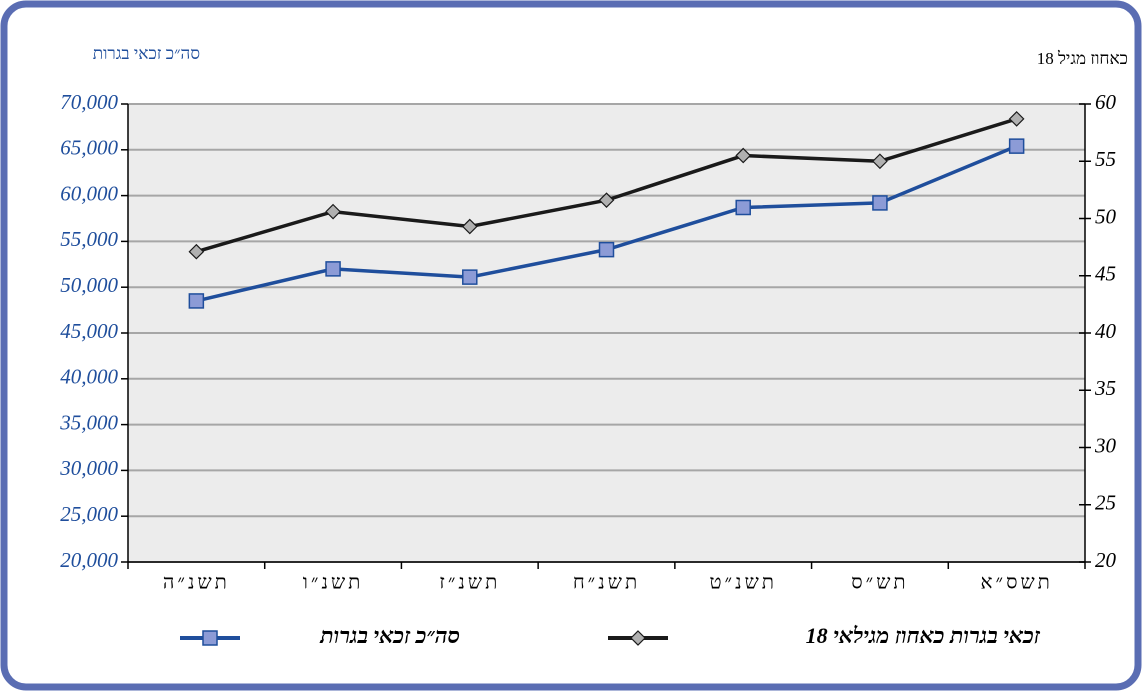 This screenshot has height=691, width=1142. Describe the element at coordinates (1105, 503) in the screenshot. I see `y2-tick-label: 25` at that location.